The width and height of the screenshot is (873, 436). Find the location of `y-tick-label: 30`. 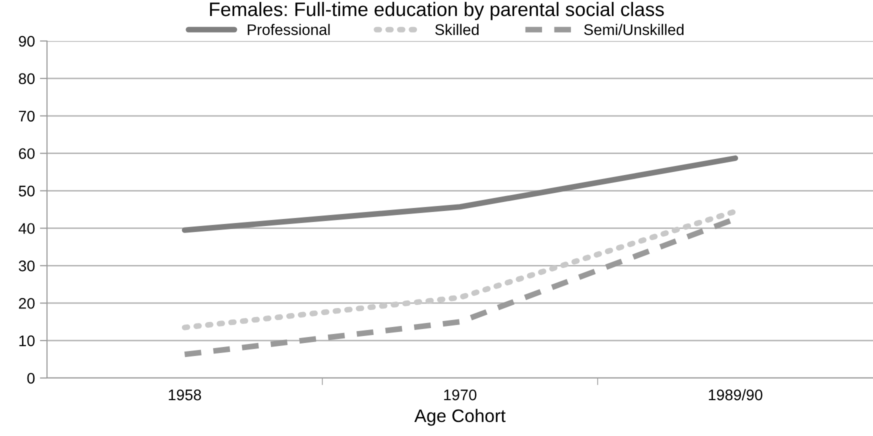

y-tick-label: 30 is located at coordinates (26, 266).